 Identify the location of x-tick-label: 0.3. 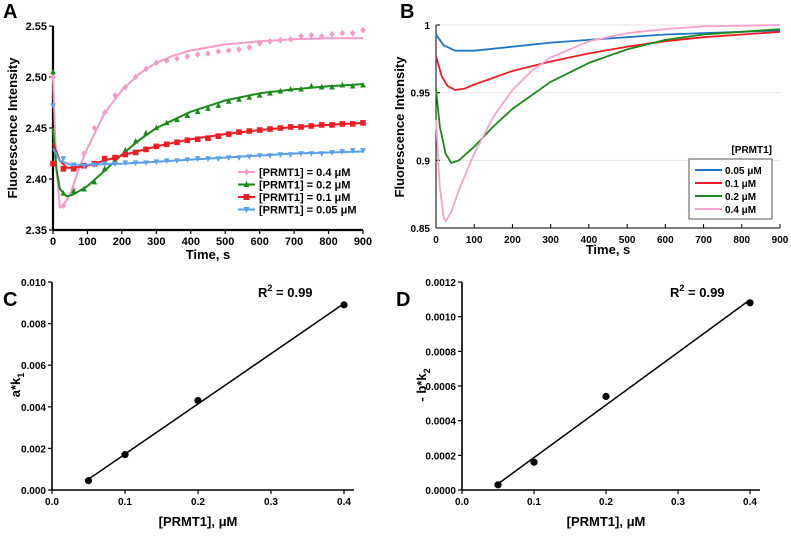
(678, 502).